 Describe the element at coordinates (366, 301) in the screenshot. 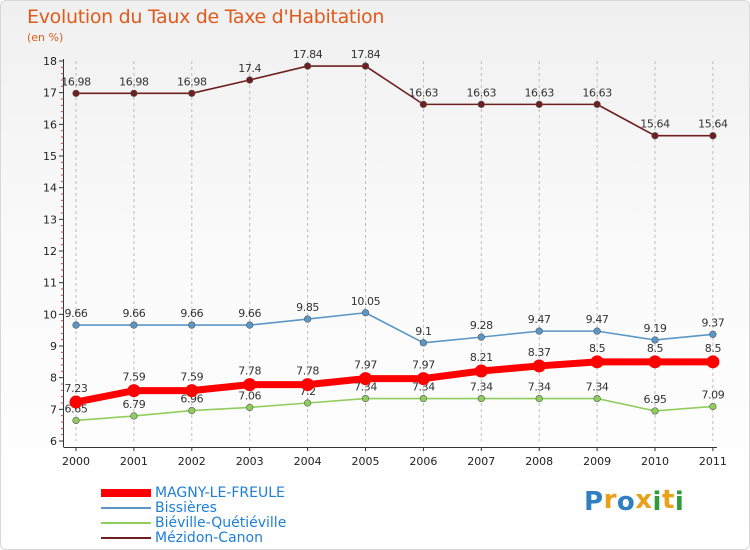

I see `data-label-bissieres-2005: 10.05` at that location.